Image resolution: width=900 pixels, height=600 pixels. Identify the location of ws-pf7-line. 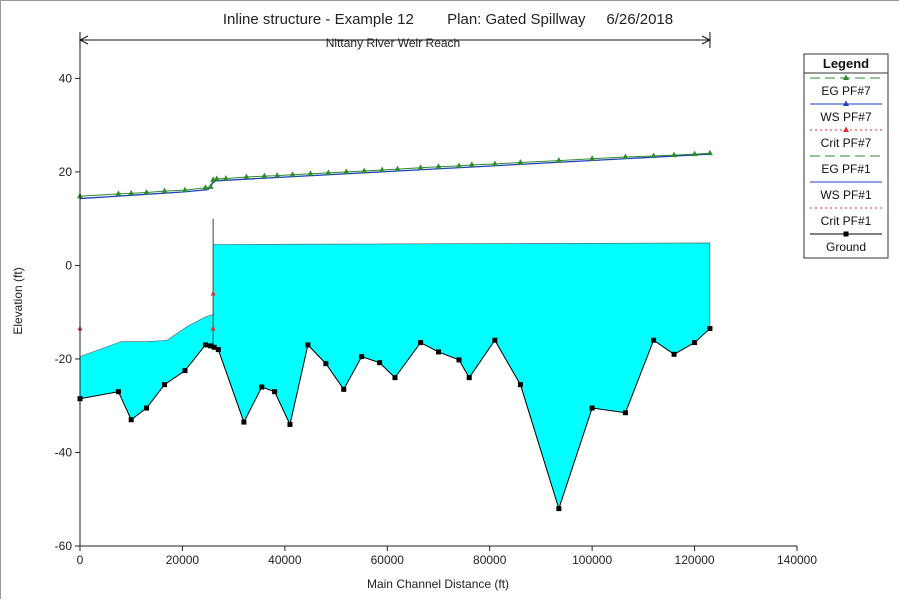
(394, 176).